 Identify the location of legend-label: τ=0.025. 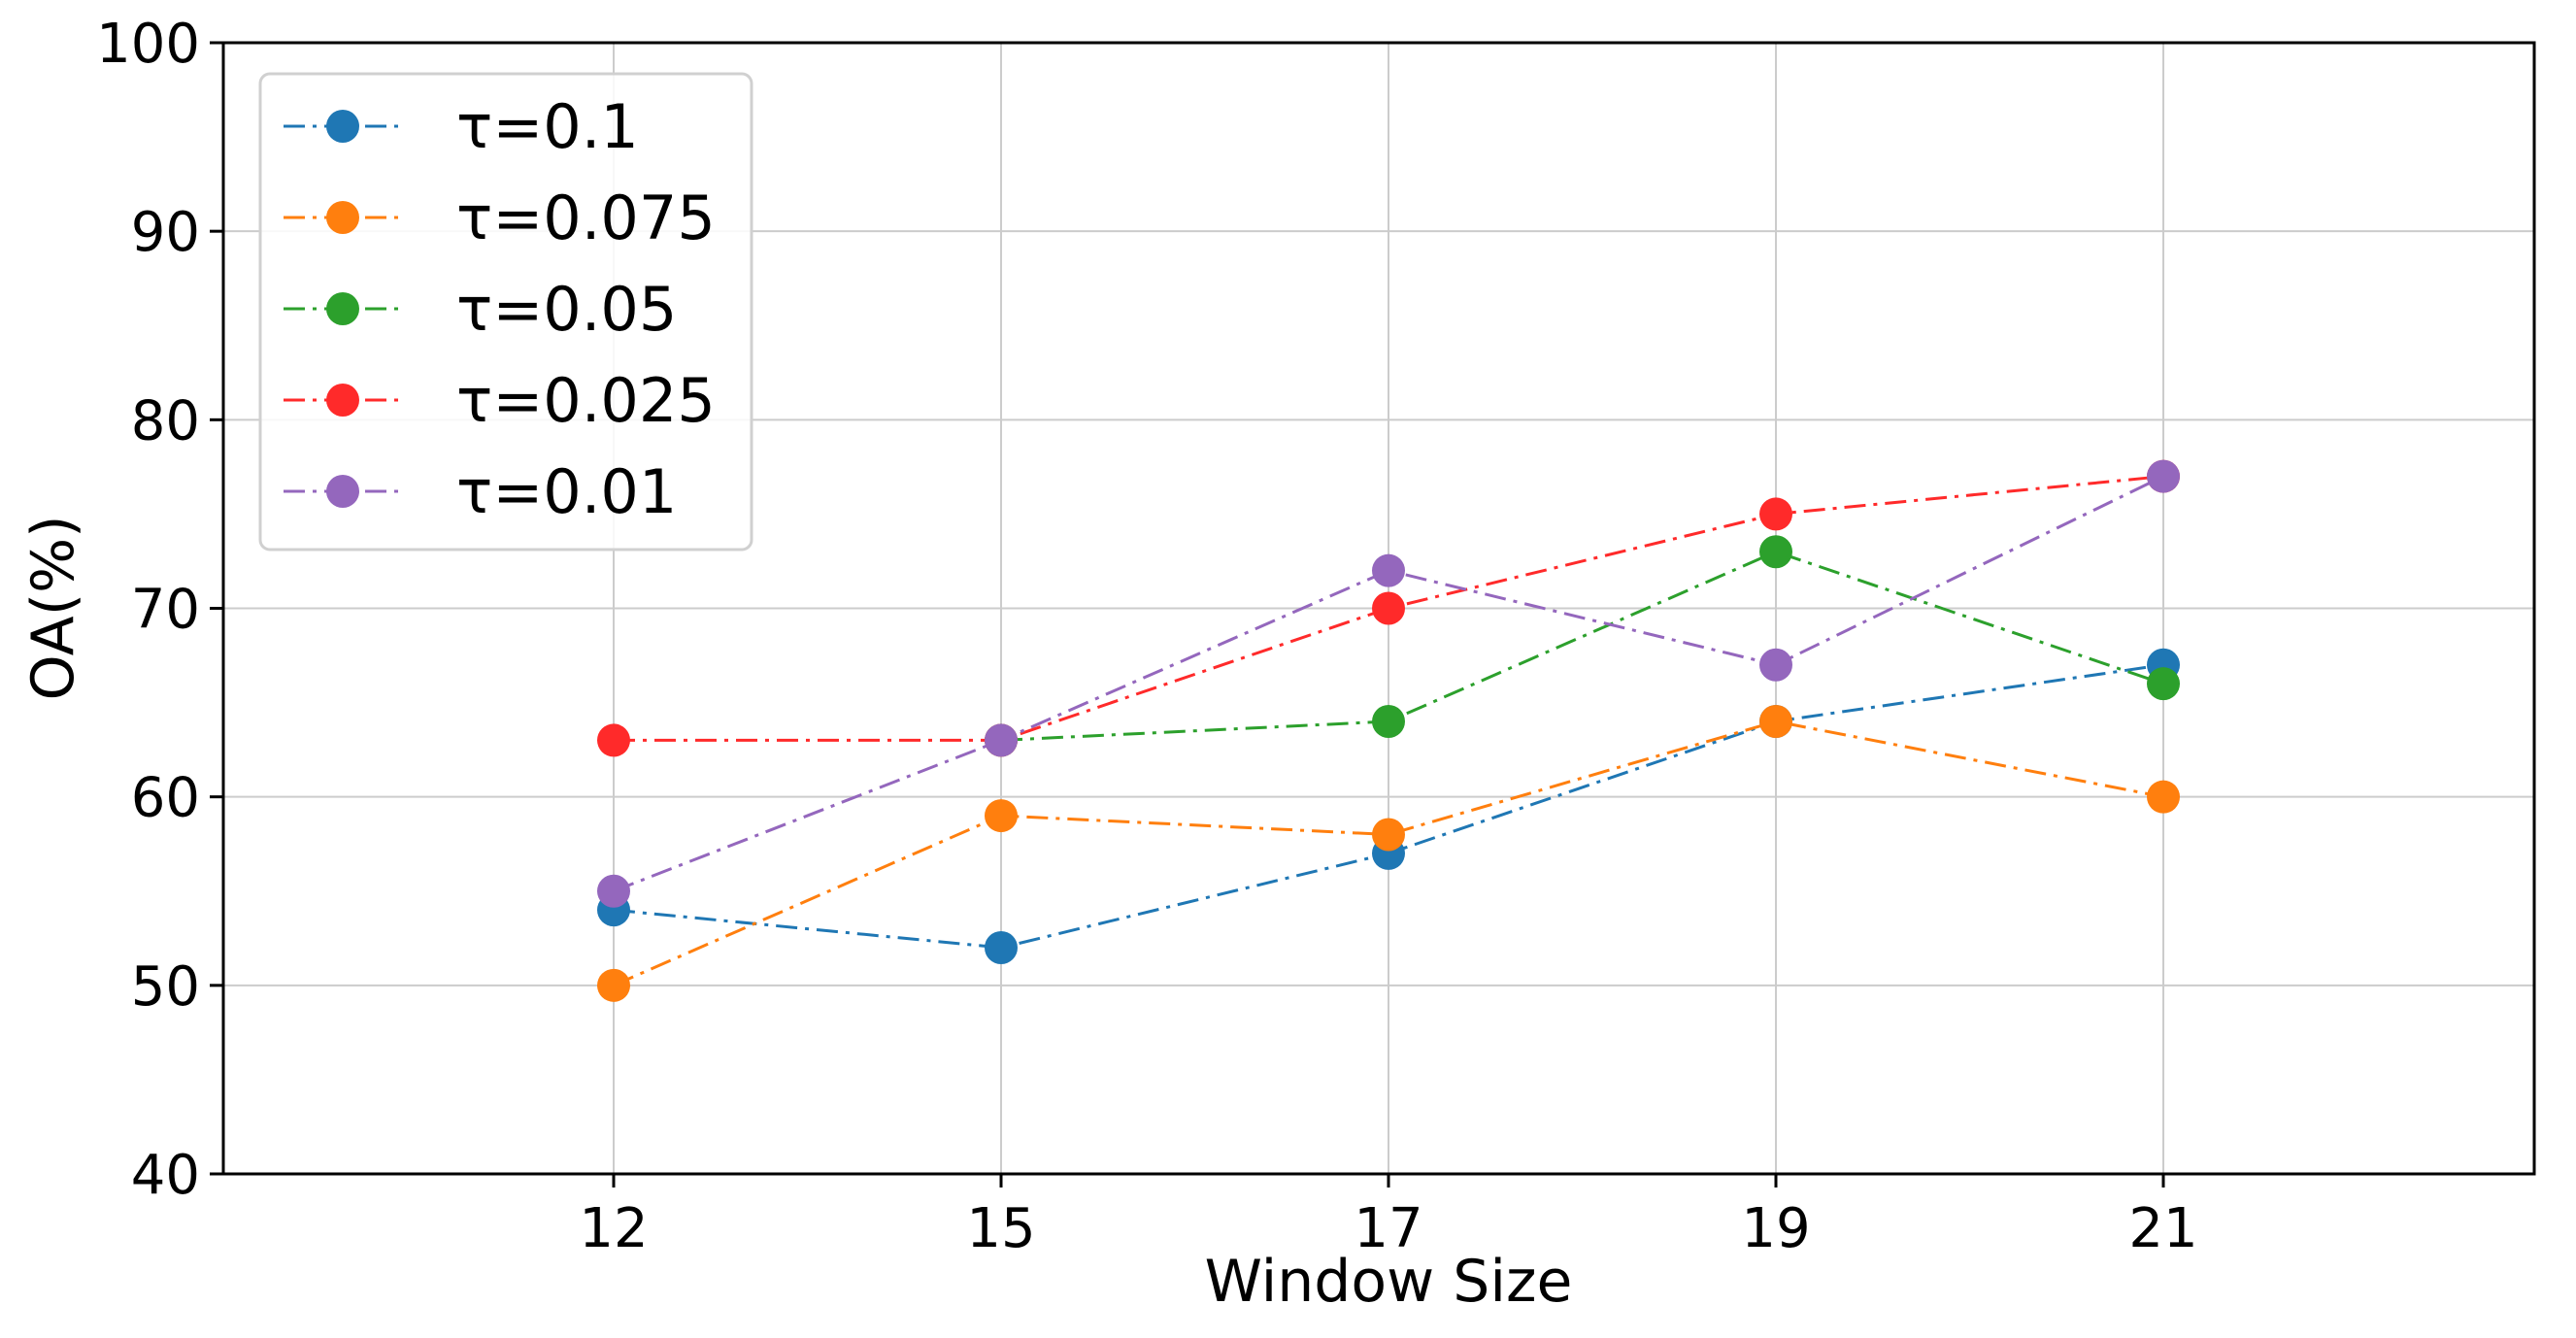
(586, 401).